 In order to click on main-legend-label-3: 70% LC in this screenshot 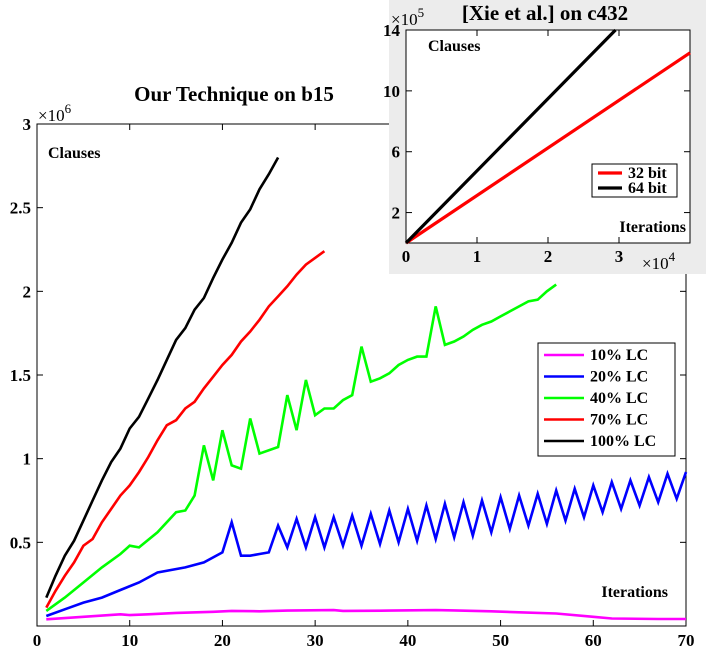, I will do `click(619, 420)`.